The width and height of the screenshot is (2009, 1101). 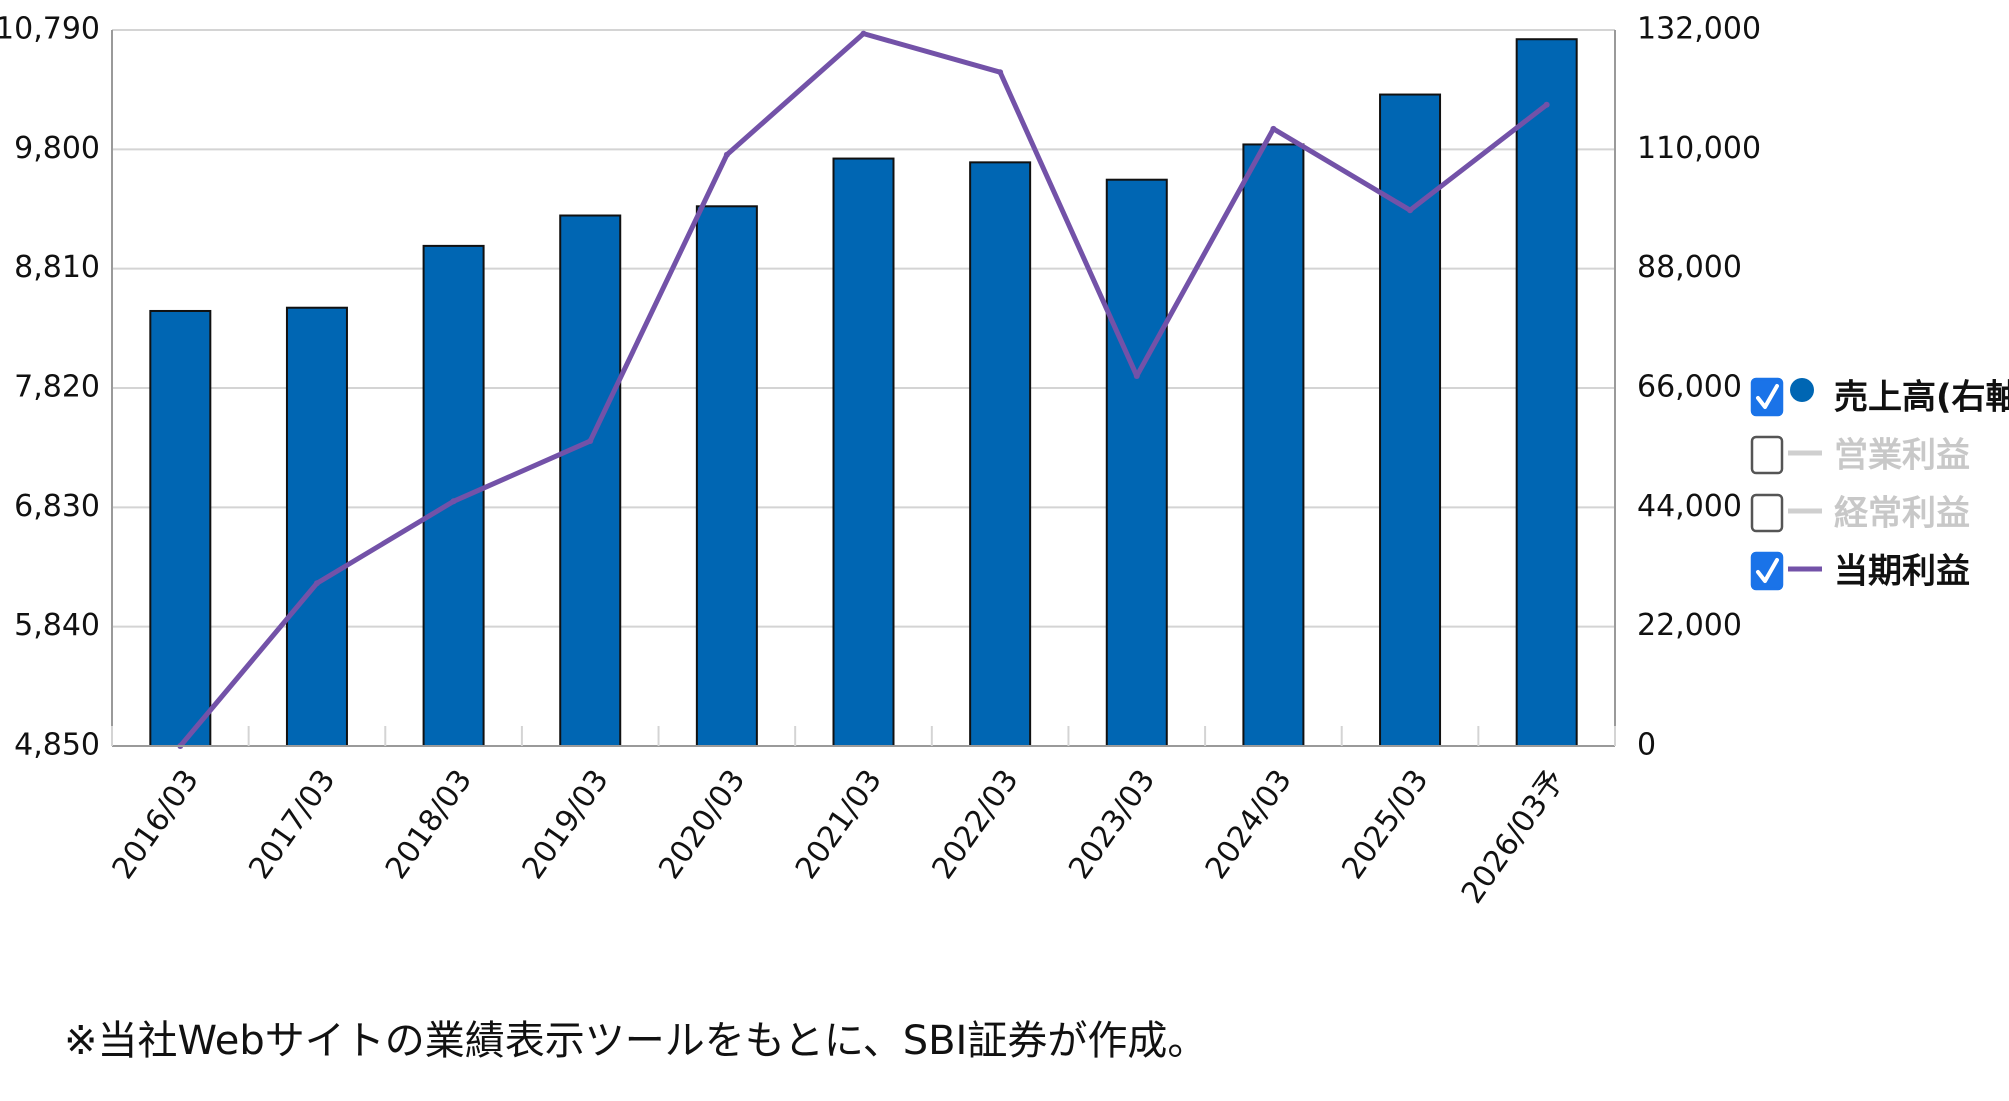 I want to click on x-axis-tick-label: 2022/03, so click(x=975, y=824).